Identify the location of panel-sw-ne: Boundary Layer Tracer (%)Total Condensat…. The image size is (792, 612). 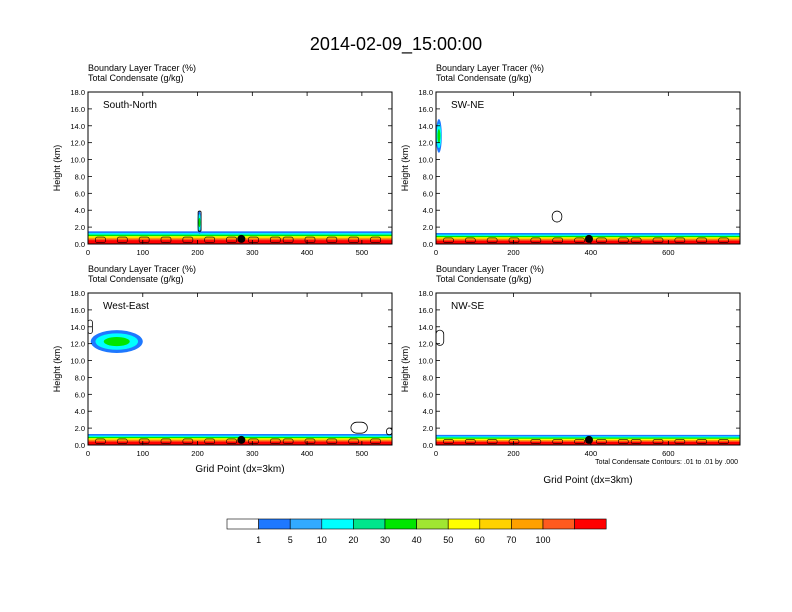
(570, 160).